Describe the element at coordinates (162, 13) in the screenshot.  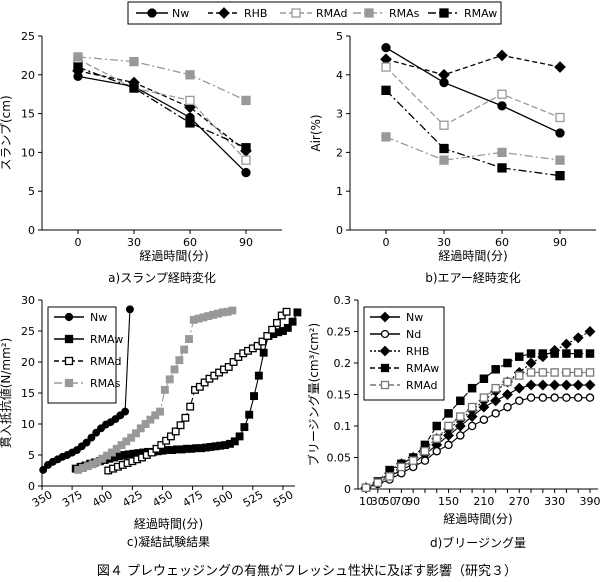
I see `top-legend-item: Nw` at that location.